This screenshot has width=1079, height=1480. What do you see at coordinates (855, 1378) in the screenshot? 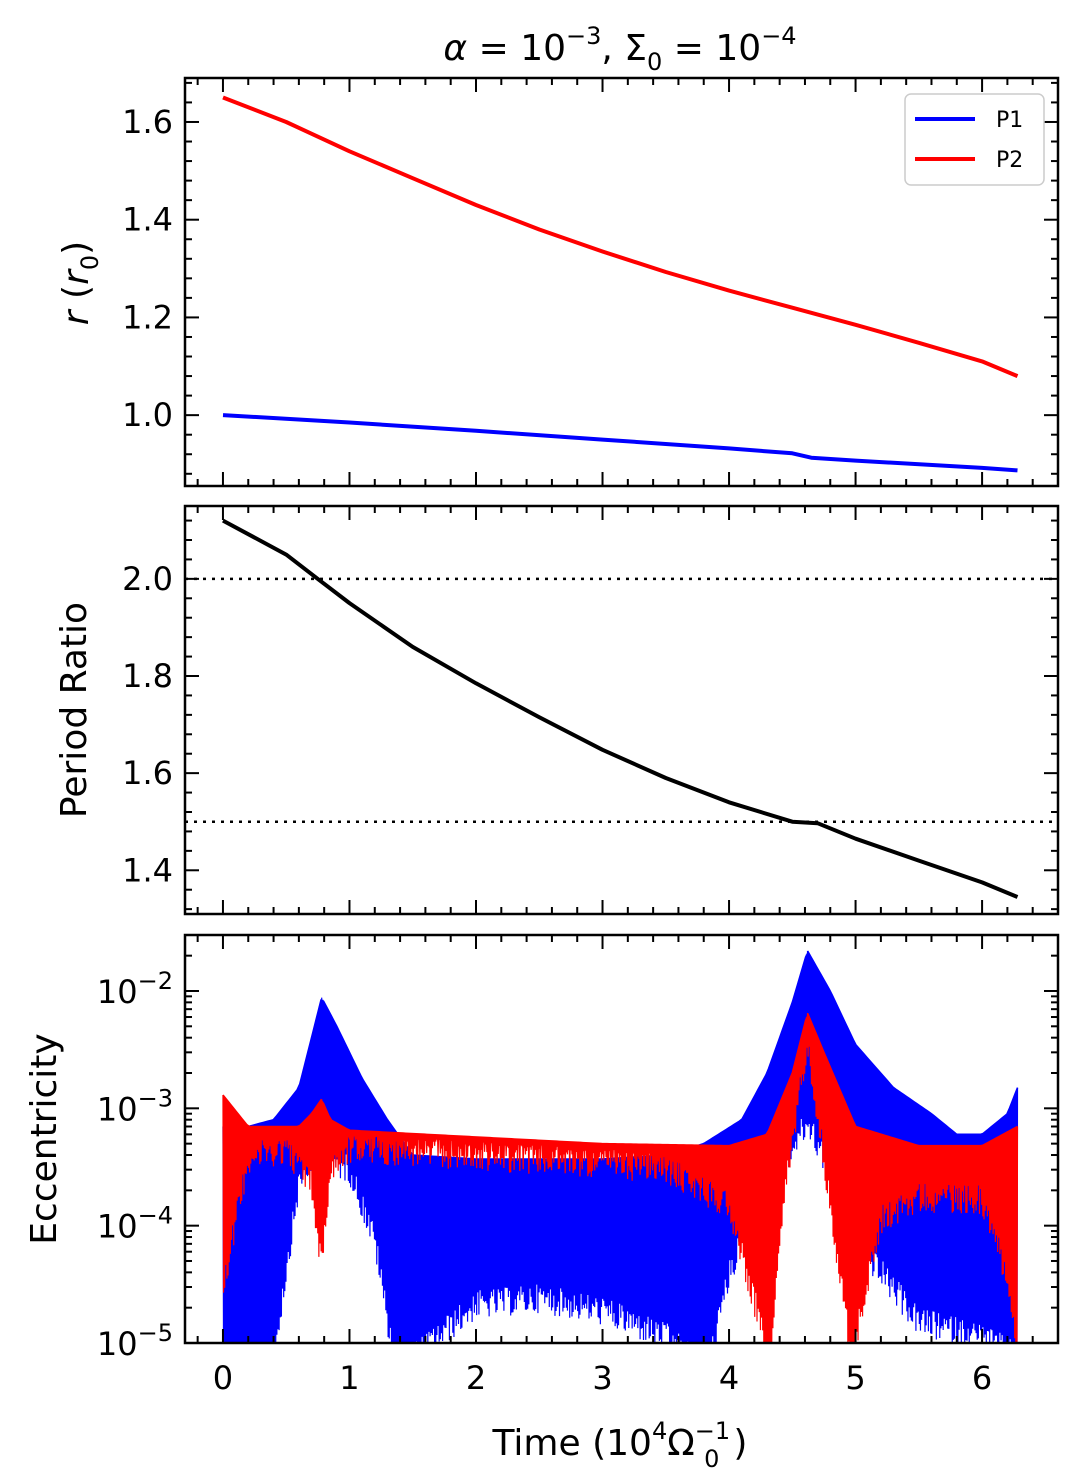
I see `x-tick-label: 5` at bounding box center [855, 1378].